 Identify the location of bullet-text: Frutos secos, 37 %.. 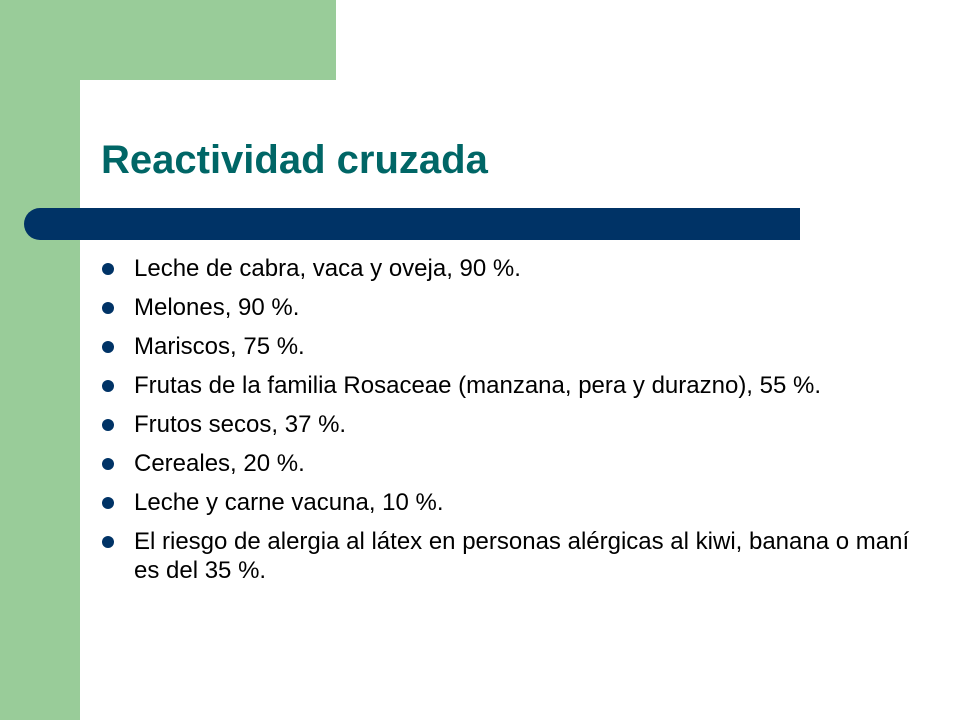
(240, 424).